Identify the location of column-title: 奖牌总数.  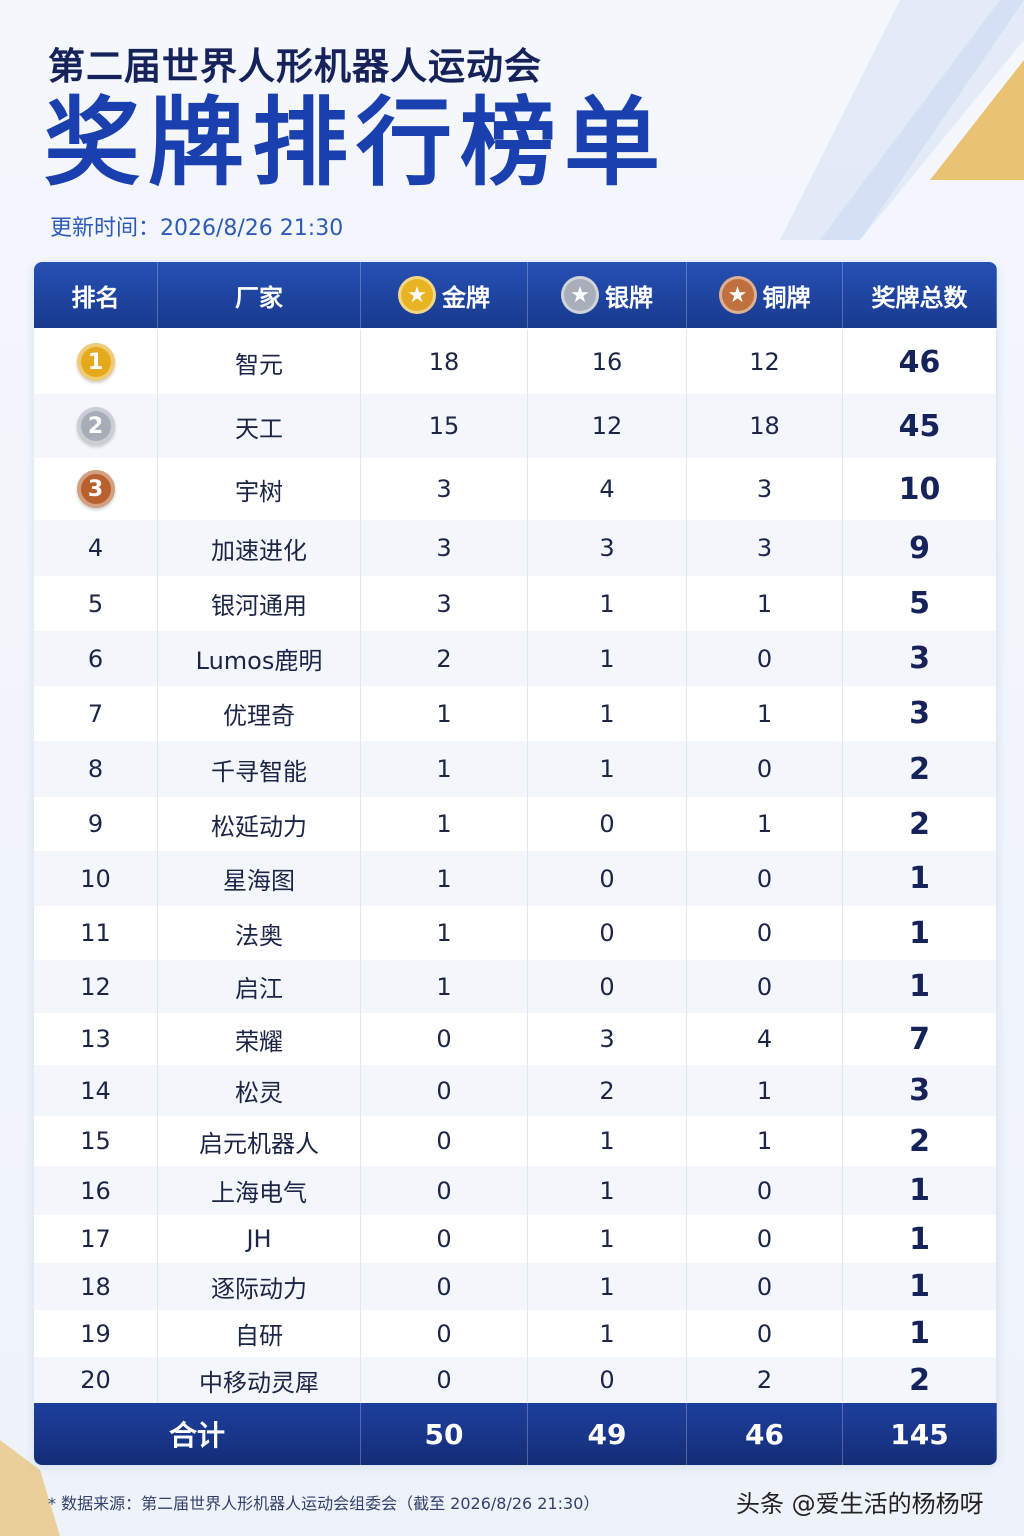
(919, 297).